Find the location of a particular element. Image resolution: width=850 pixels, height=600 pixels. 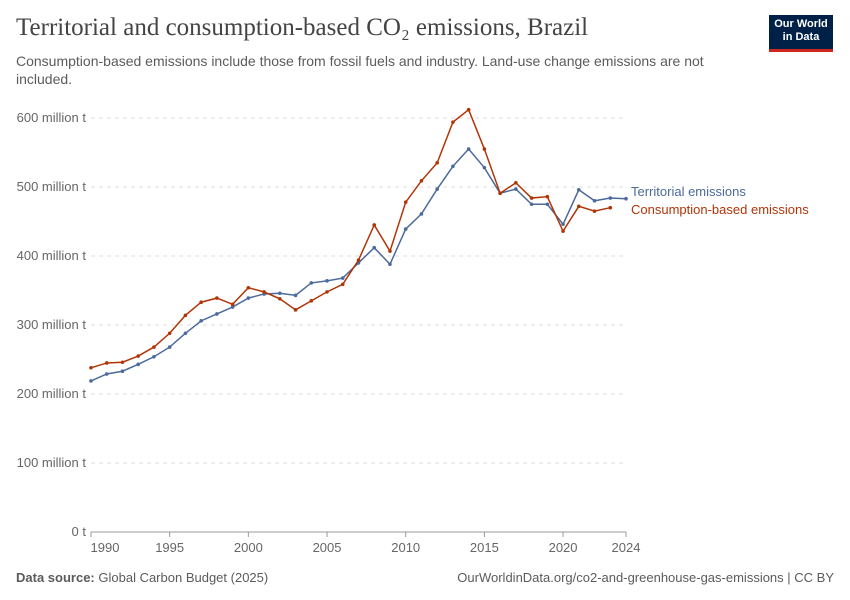

x-tick-label: 2020 is located at coordinates (563, 547).